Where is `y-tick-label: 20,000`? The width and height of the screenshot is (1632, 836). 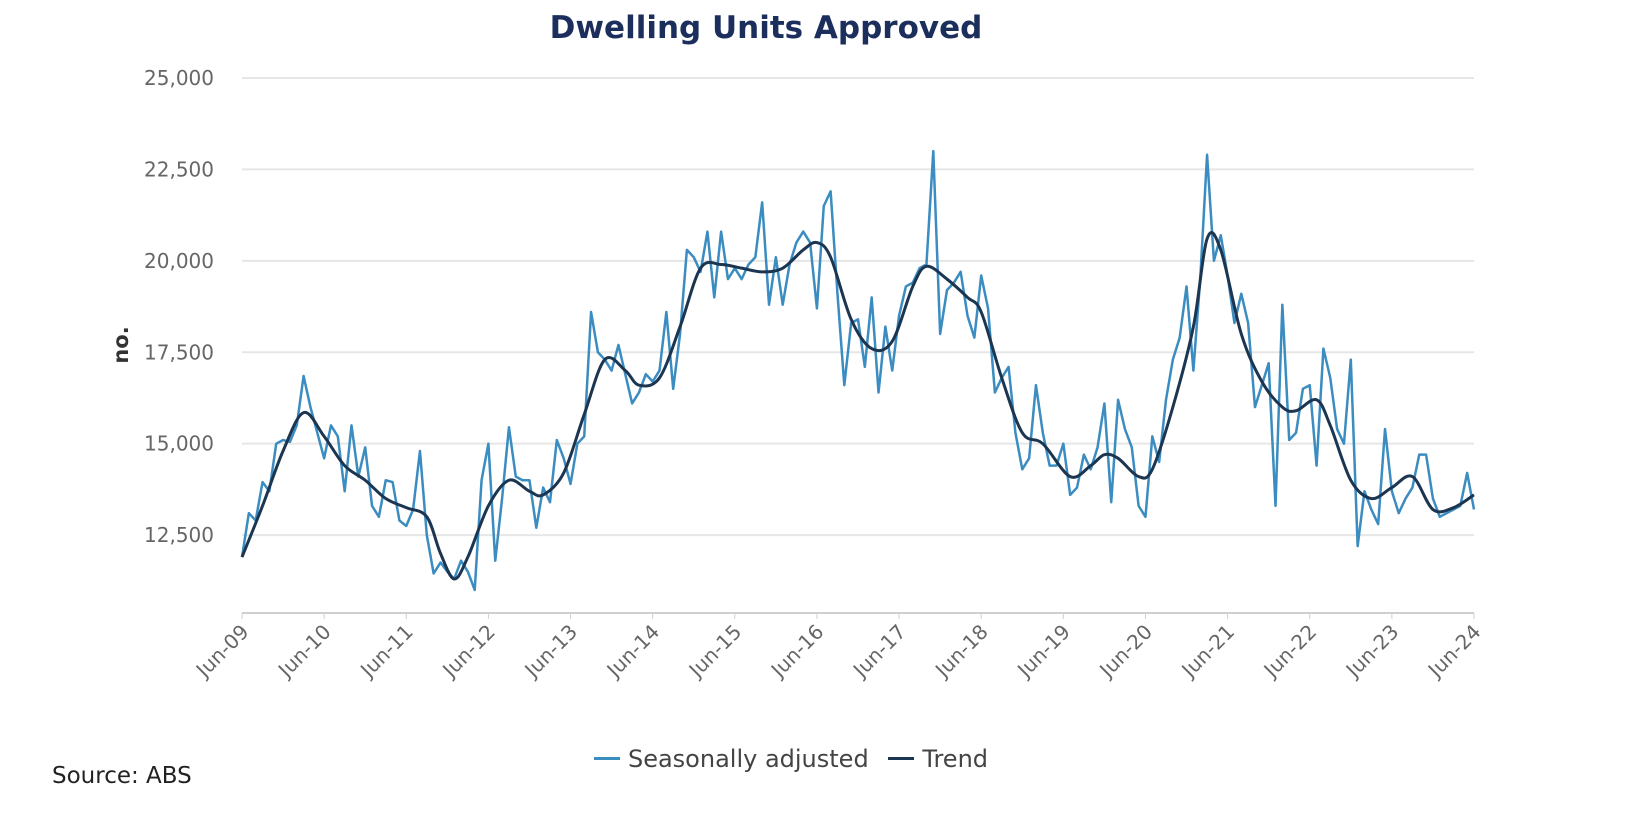 y-tick-label: 20,000 is located at coordinates (179, 261).